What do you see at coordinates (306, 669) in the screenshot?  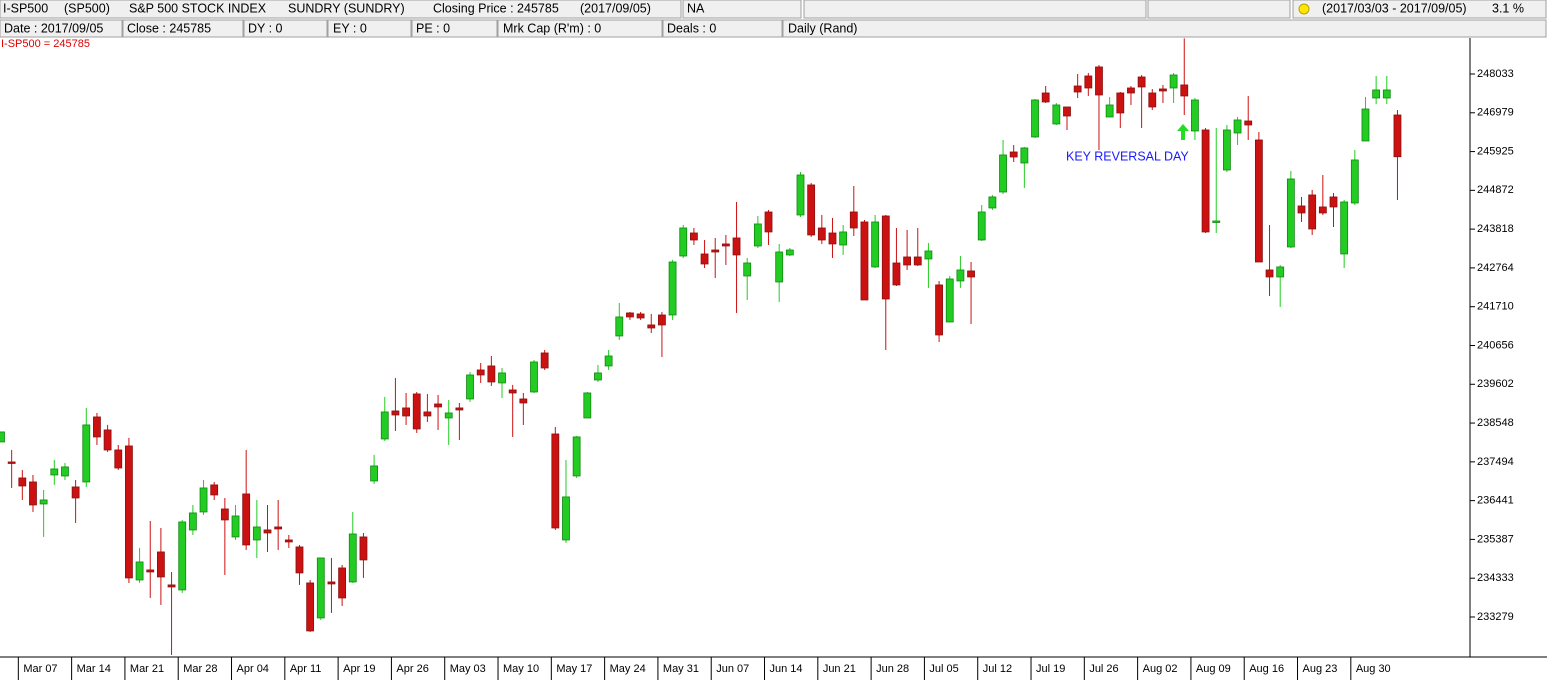 I see `x-tick-label: Apr 11` at bounding box center [306, 669].